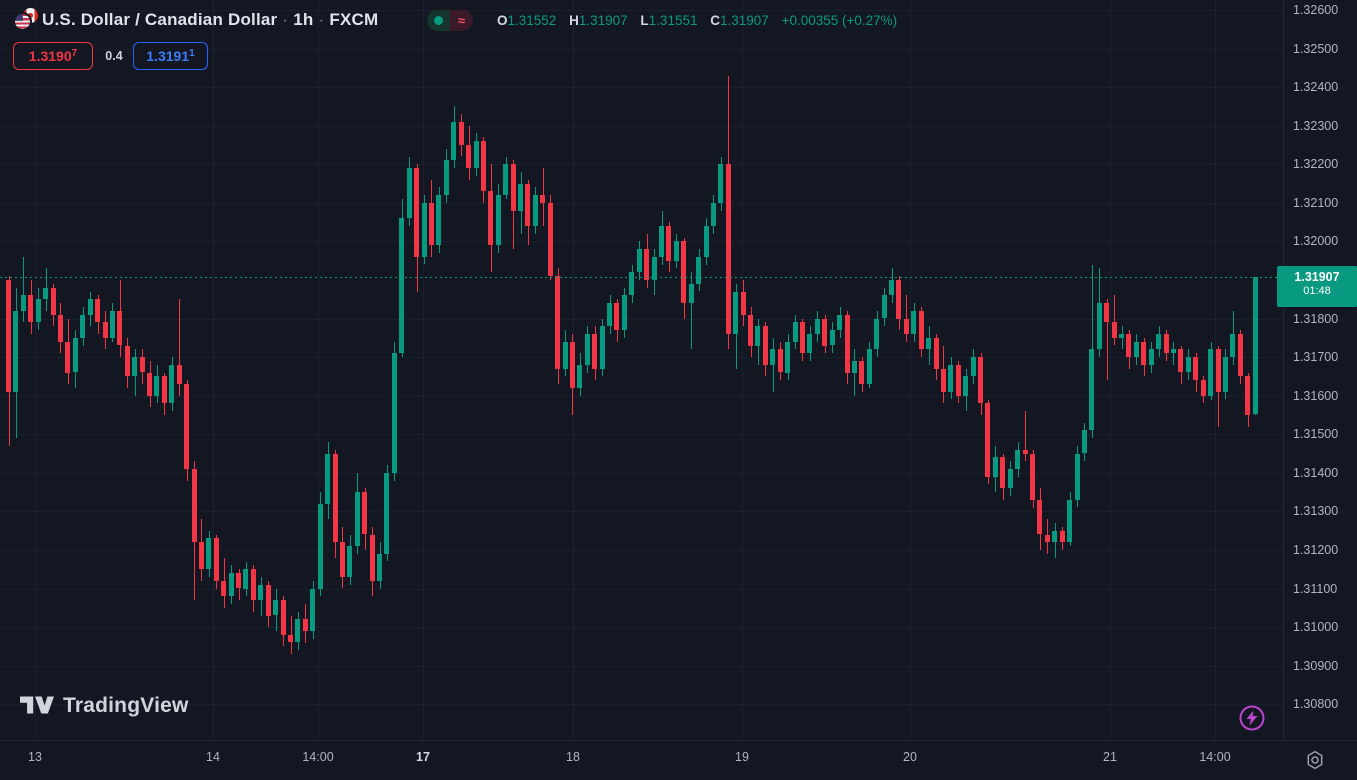 This screenshot has width=1357, height=780. I want to click on price-axis-label: 1.30900, so click(1316, 665).